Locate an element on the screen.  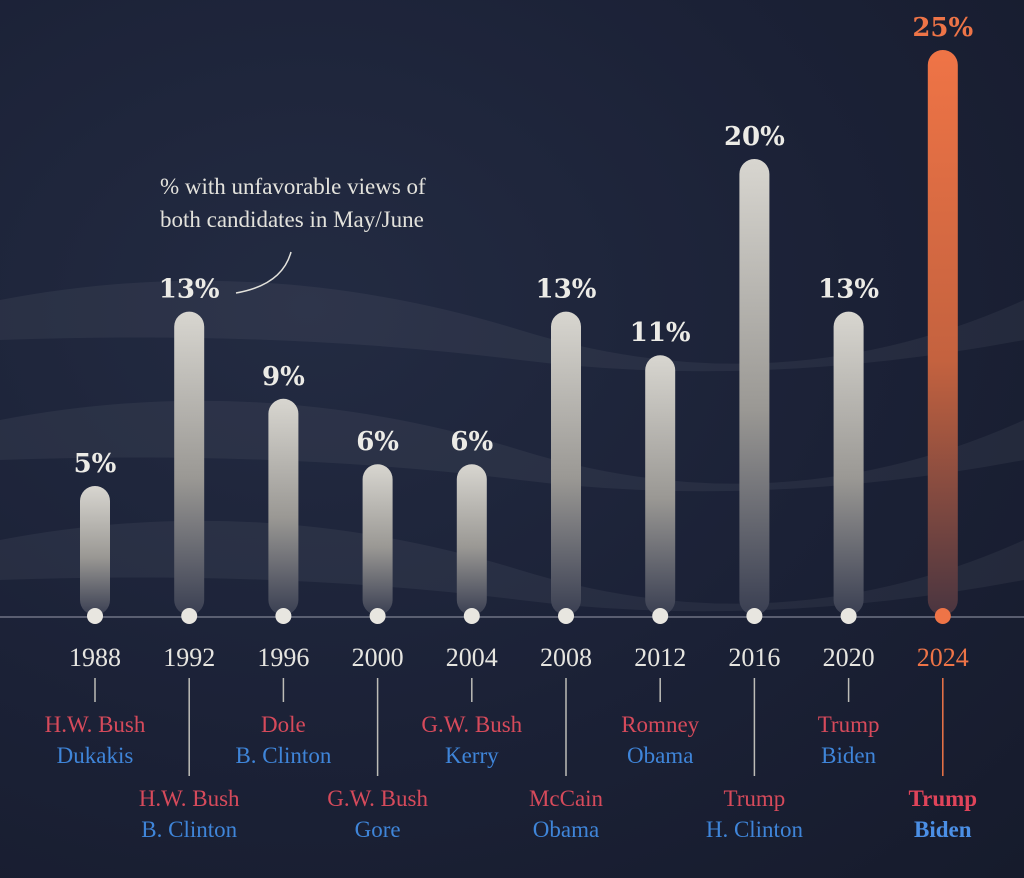
democratic-candidate-2024: Biden is located at coordinates (943, 829).